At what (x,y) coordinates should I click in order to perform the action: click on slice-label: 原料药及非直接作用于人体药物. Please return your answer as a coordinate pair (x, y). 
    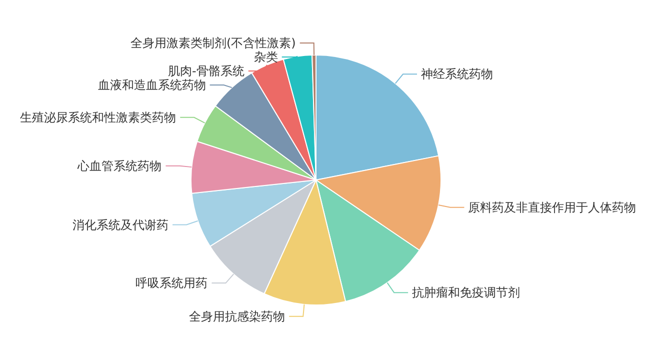
    Looking at the image, I should click on (552, 207).